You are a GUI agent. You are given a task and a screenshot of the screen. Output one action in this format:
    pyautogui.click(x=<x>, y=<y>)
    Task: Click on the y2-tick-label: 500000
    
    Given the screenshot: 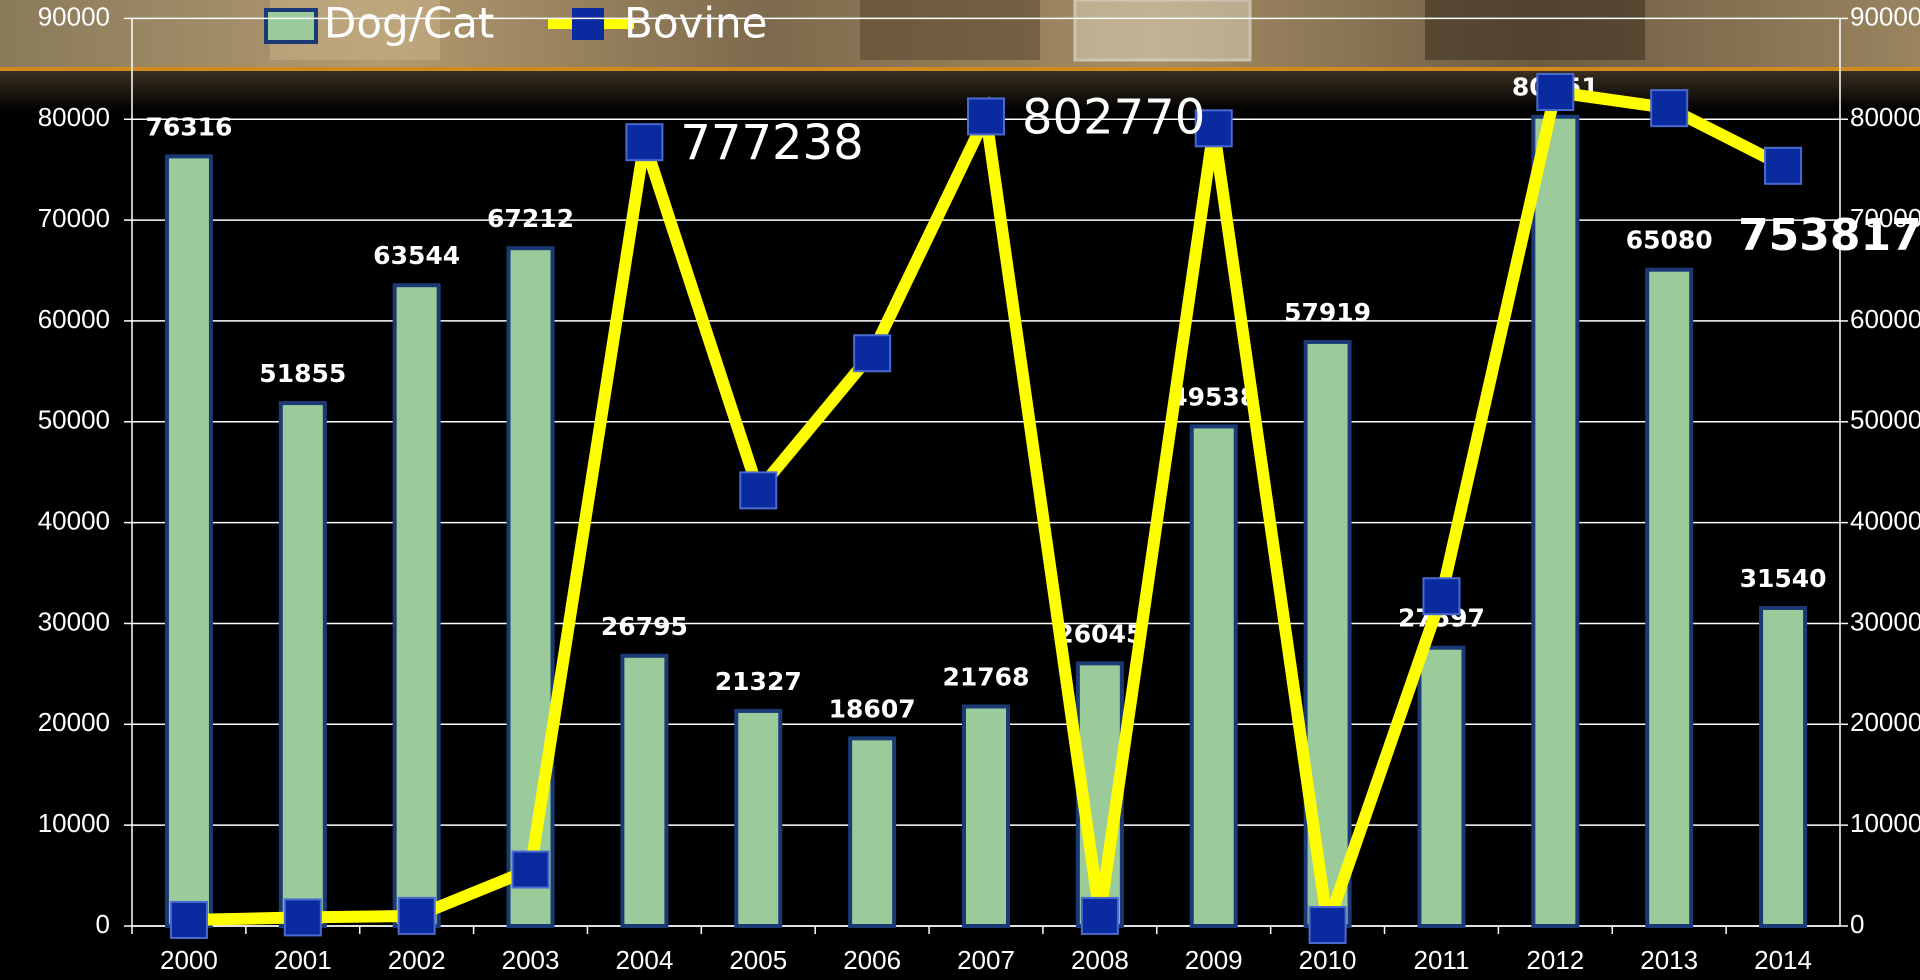 What is the action you would take?
    pyautogui.click(x=1885, y=420)
    